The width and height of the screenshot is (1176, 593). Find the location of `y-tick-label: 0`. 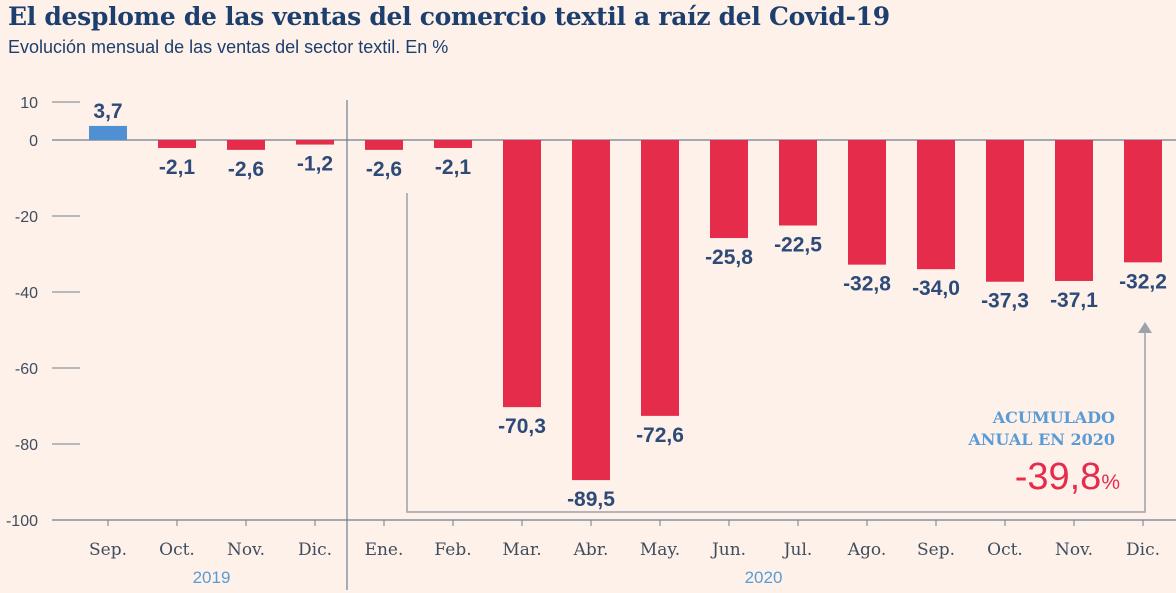

y-tick-label: 0 is located at coordinates (33, 141).